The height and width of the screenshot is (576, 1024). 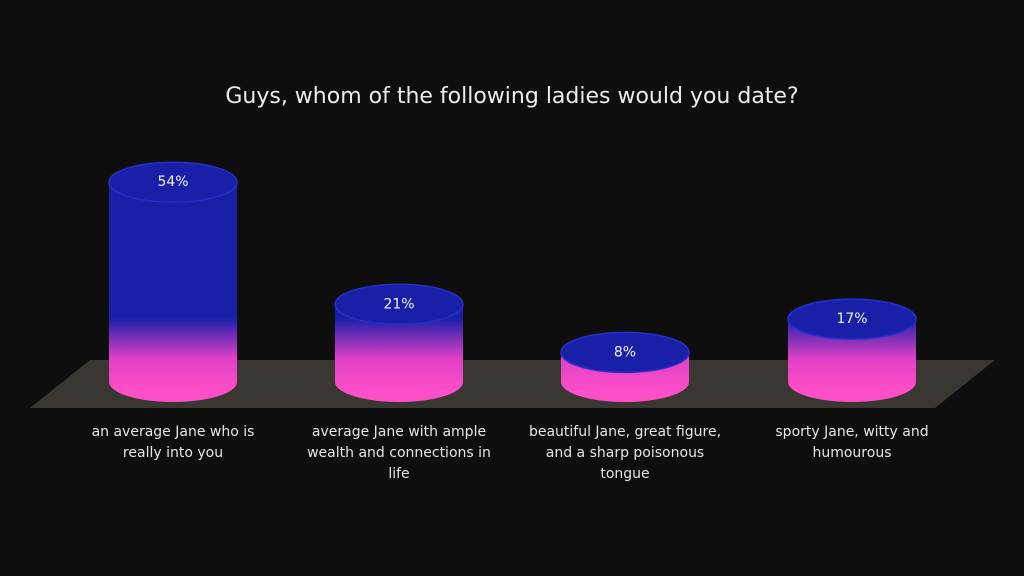 What do you see at coordinates (173, 442) in the screenshot?
I see `x-tick-label: an average Jane who is really into you` at bounding box center [173, 442].